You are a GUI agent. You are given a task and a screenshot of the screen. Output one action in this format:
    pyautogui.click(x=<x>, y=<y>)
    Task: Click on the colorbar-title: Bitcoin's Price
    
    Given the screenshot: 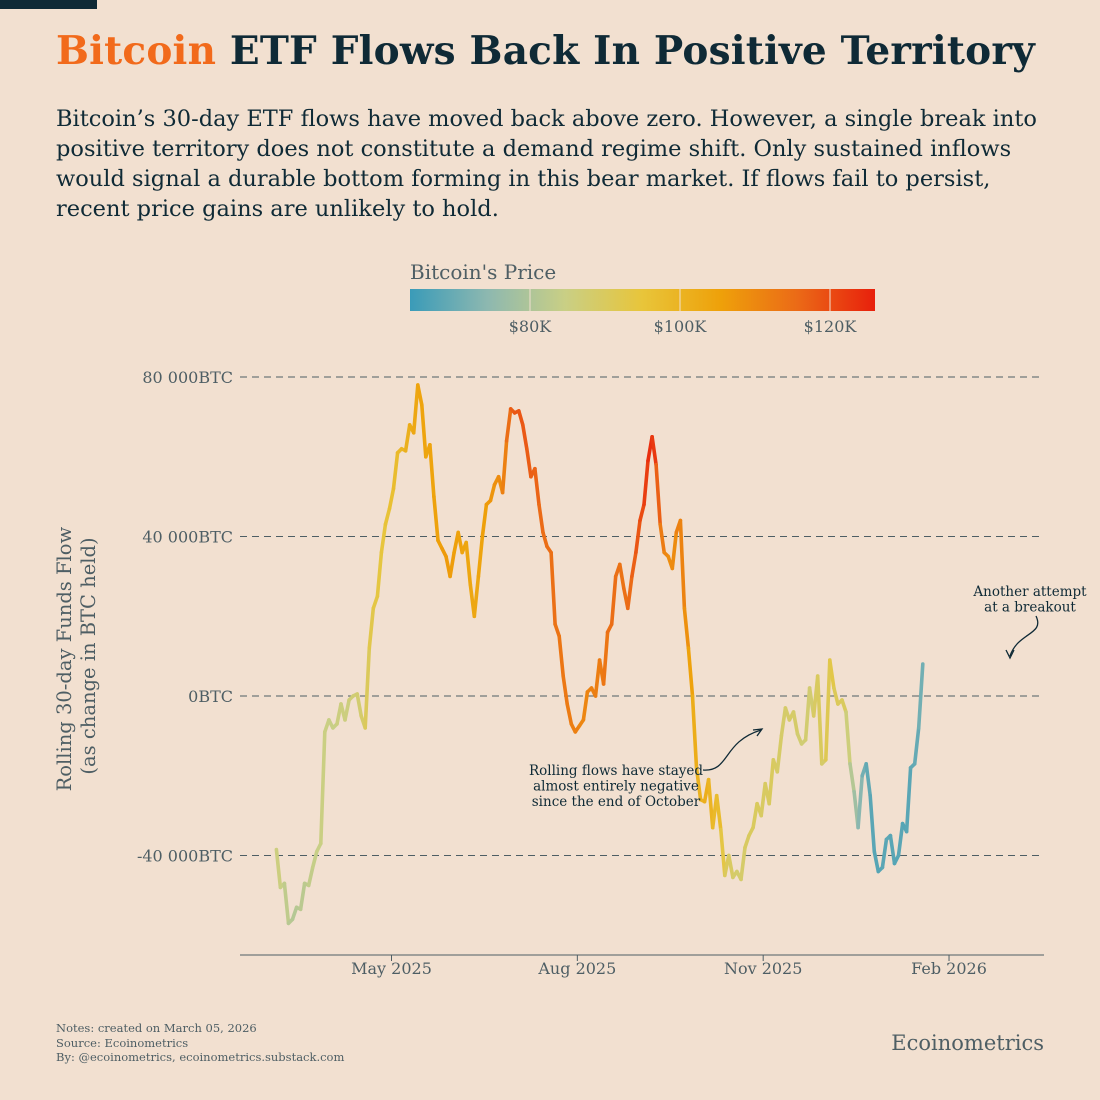 What is the action you would take?
    pyautogui.click(x=483, y=272)
    